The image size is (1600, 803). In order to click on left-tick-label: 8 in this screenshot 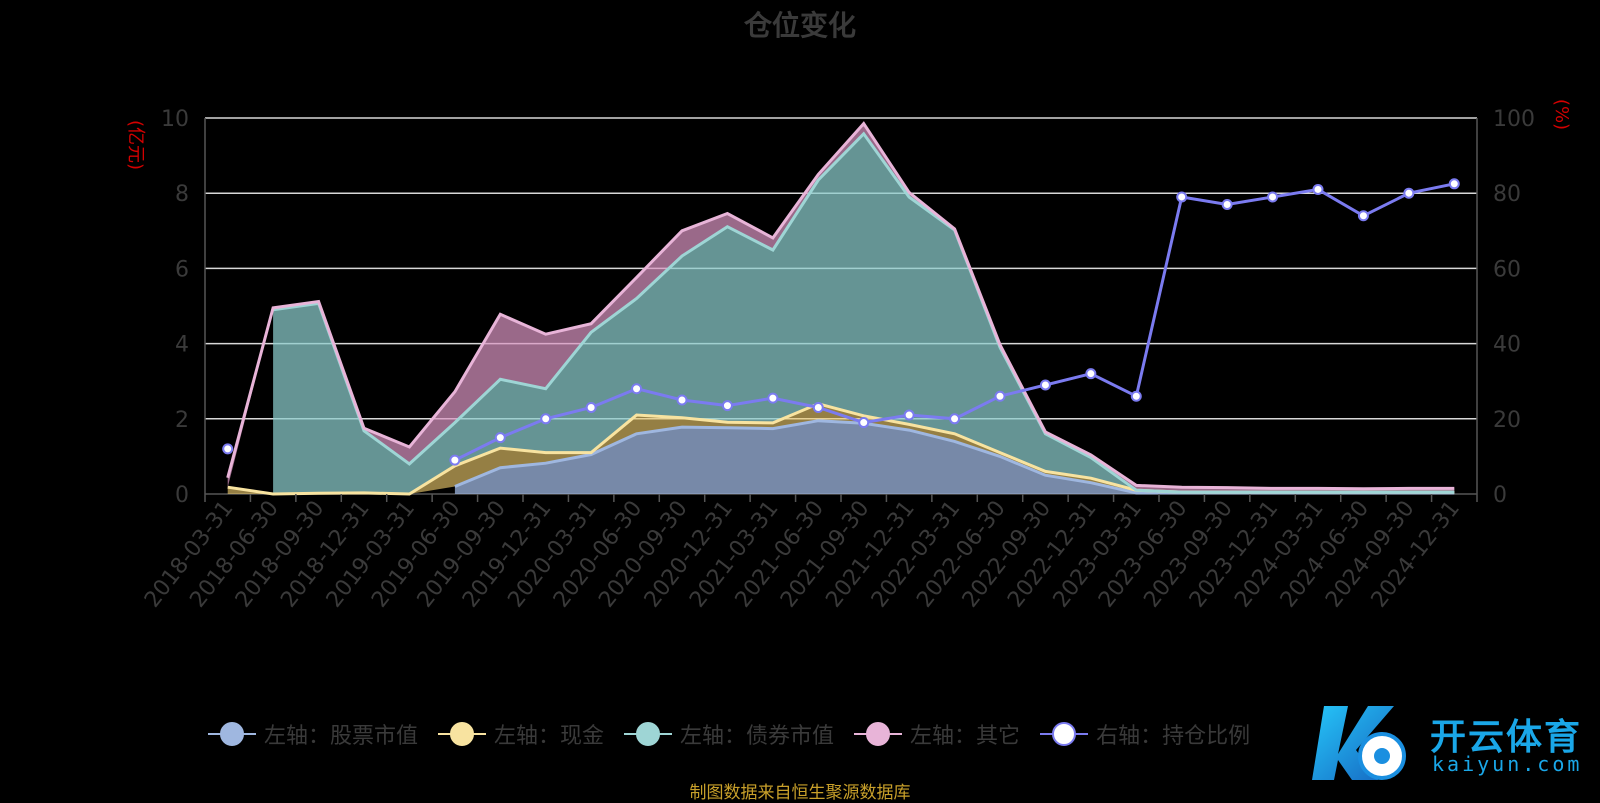, I will do `click(182, 194)`.